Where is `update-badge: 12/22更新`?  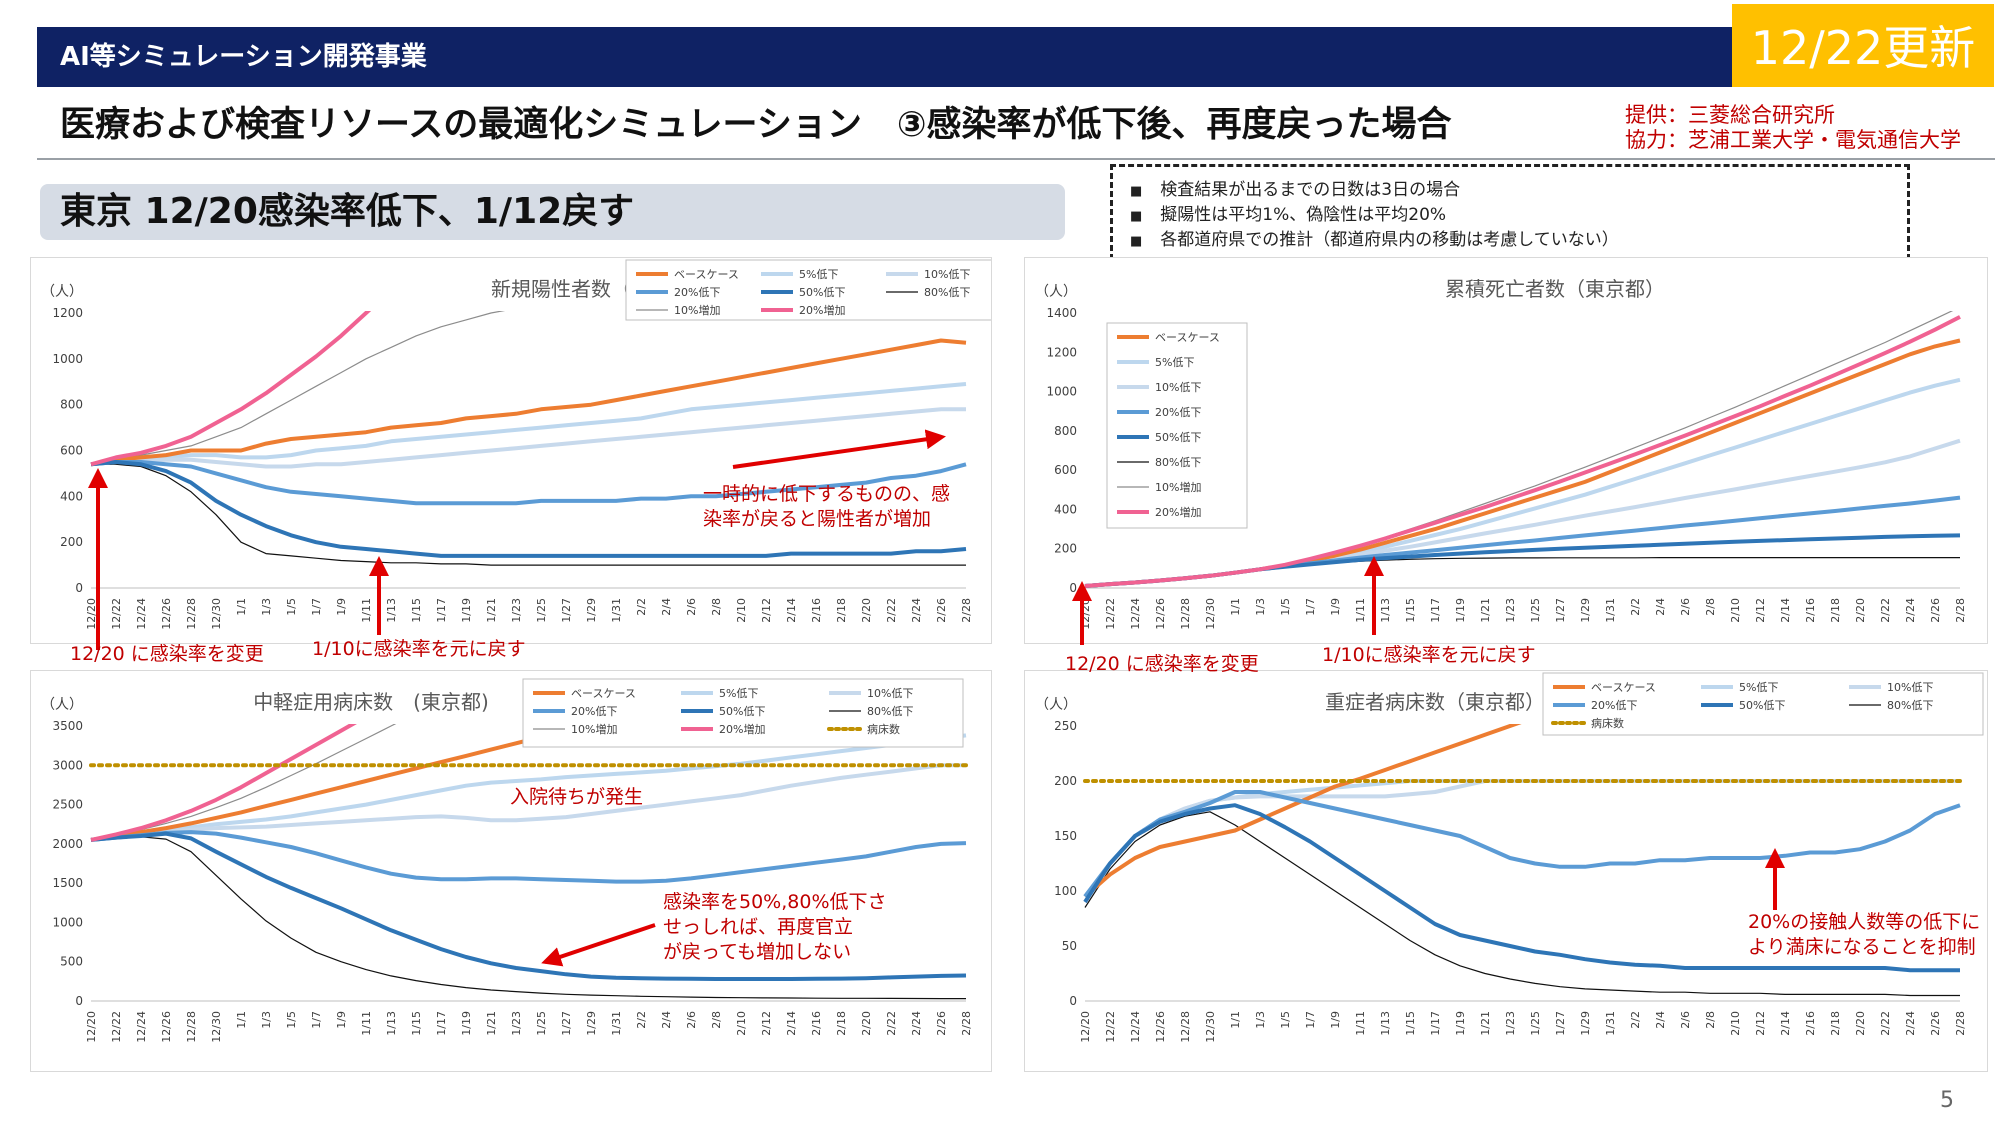 update-badge: 12/22更新 is located at coordinates (1863, 45).